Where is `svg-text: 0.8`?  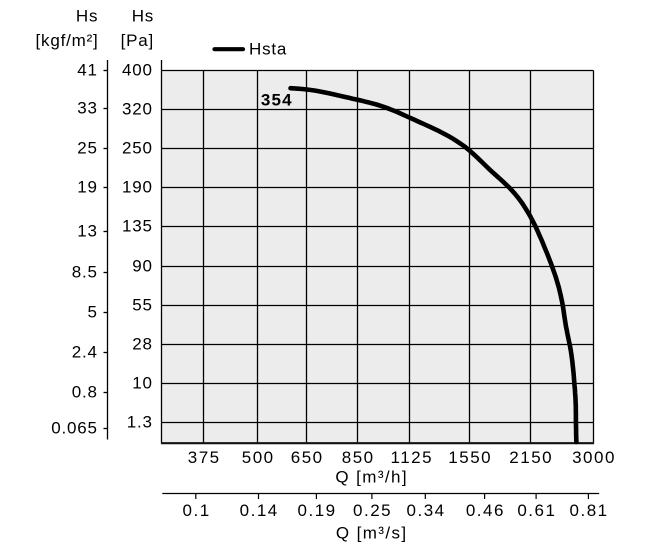
svg-text: 0.8 is located at coordinates (85, 392).